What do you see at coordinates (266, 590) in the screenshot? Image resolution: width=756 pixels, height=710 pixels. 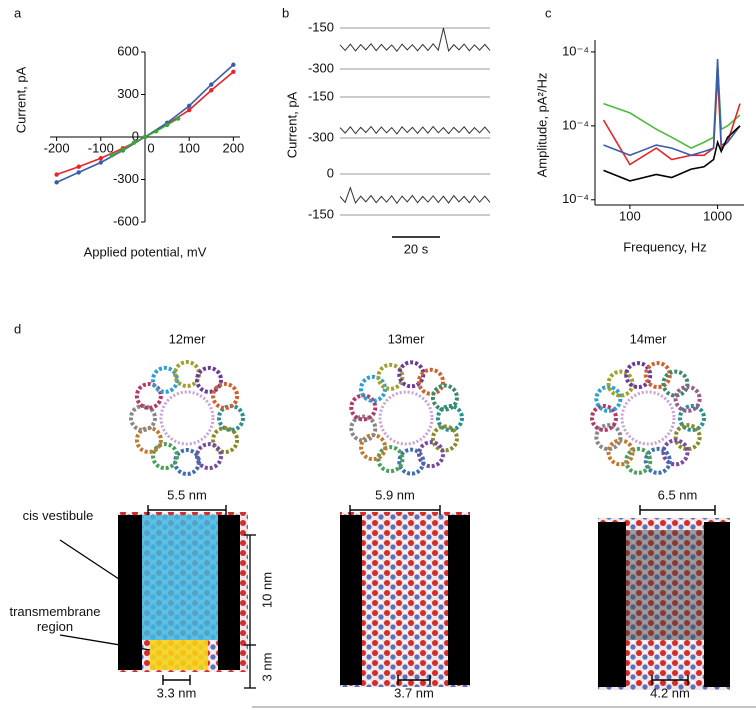 I see `height-label: 10 nm` at bounding box center [266, 590].